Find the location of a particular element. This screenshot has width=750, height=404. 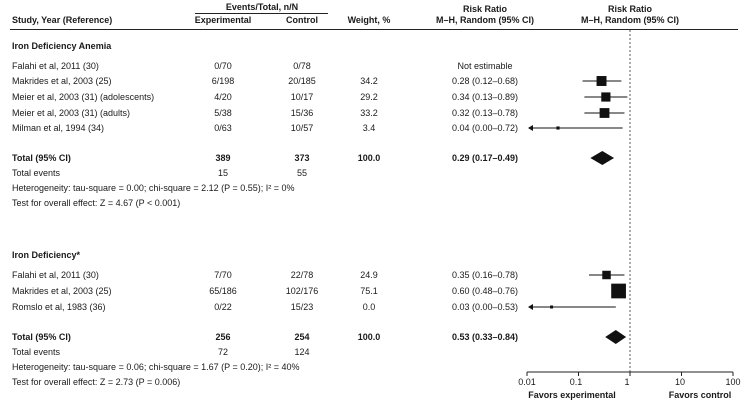

exp-cell: 0/63 is located at coordinates (223, 128).